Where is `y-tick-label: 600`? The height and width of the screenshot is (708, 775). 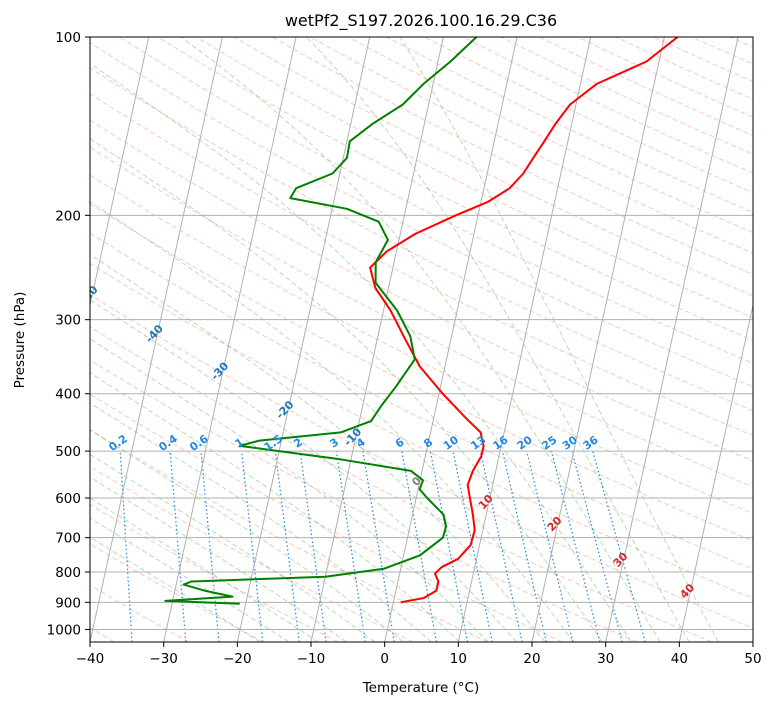
y-tick-label: 600 is located at coordinates (68, 499).